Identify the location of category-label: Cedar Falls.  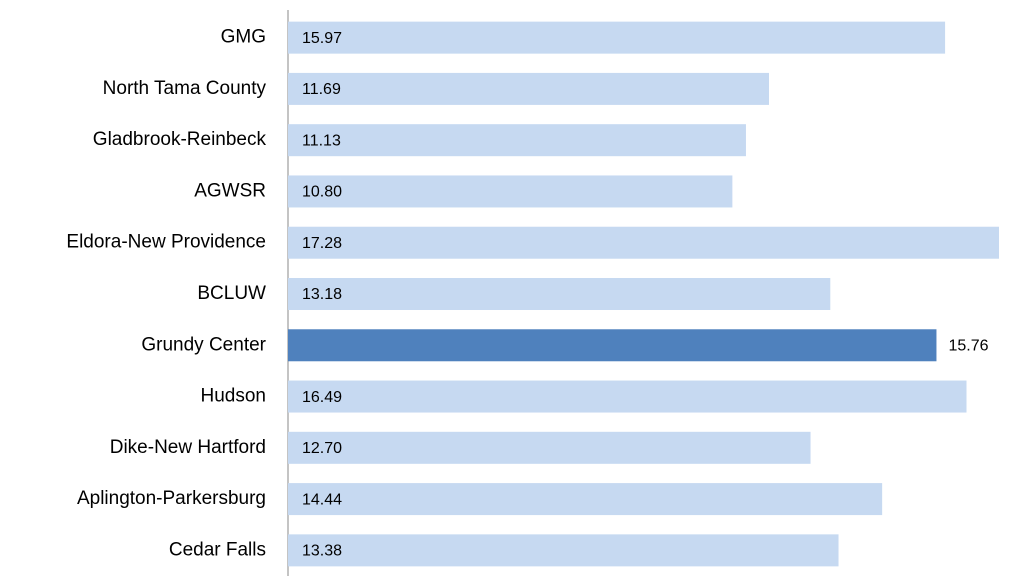
(217, 549).